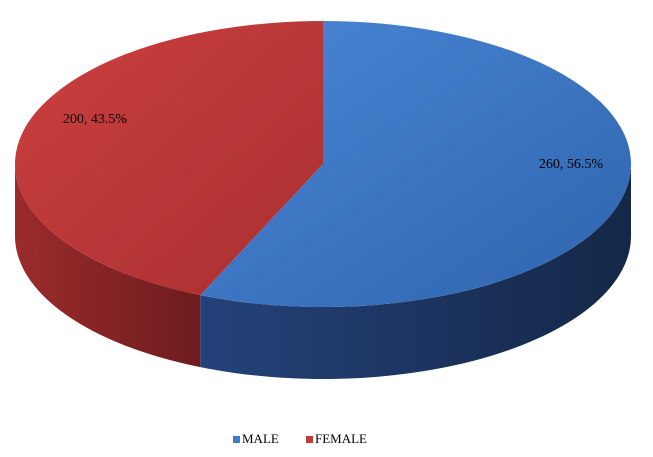 The height and width of the screenshot is (457, 653). I want to click on data-label-female: 200, 43.5%, so click(95, 119).